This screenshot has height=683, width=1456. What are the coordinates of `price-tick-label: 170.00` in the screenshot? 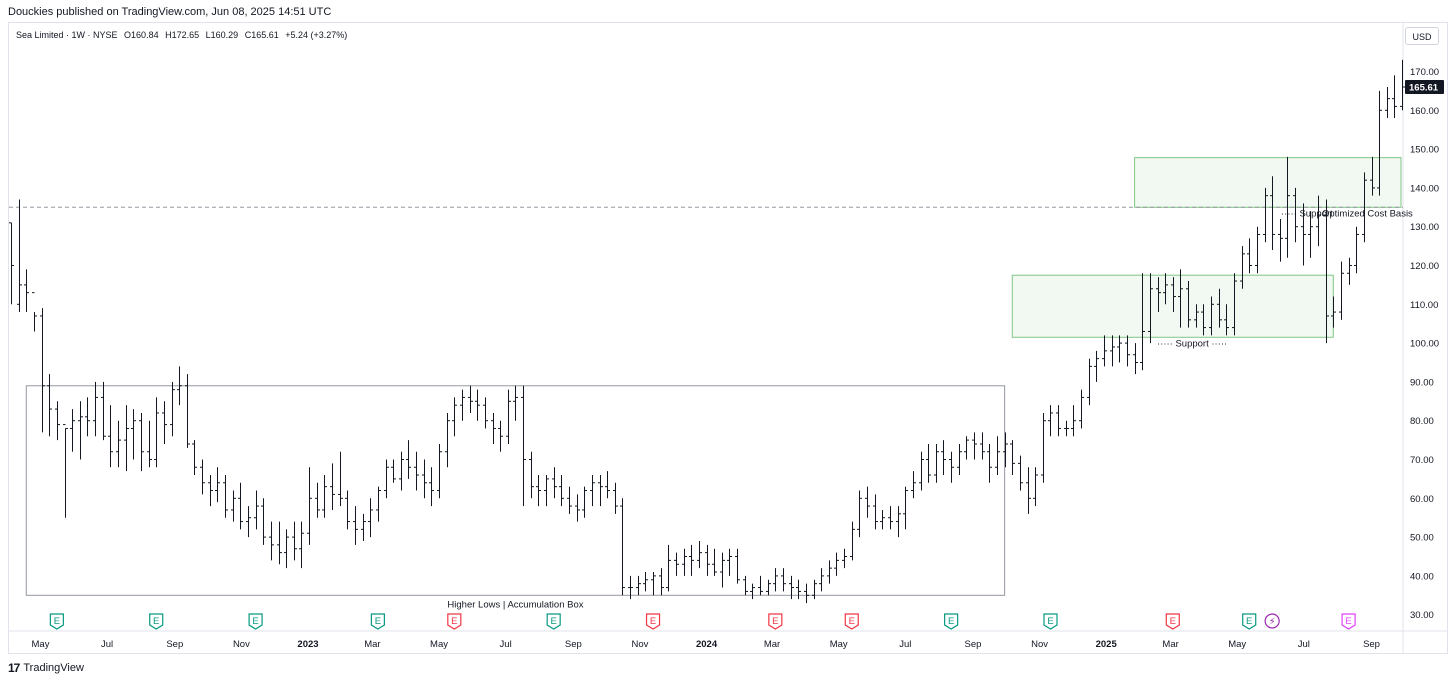 It's located at (1424, 72).